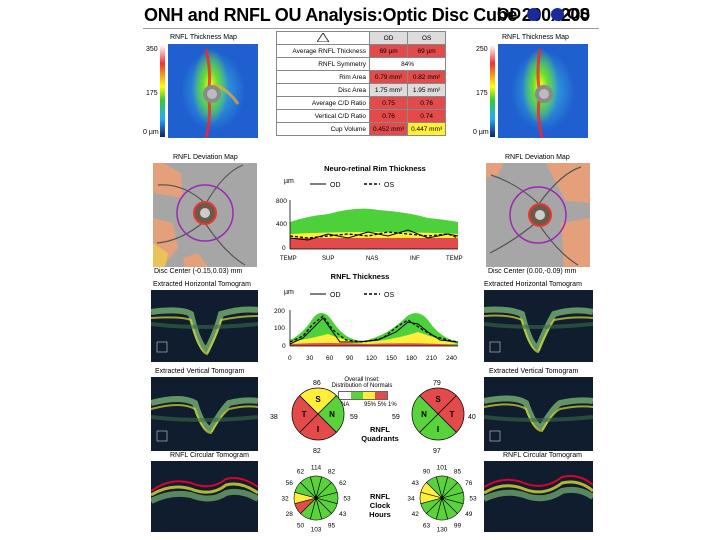  I want to click on os-circular-tomogram-title: RNFL Circular Tomogram, so click(542, 455).